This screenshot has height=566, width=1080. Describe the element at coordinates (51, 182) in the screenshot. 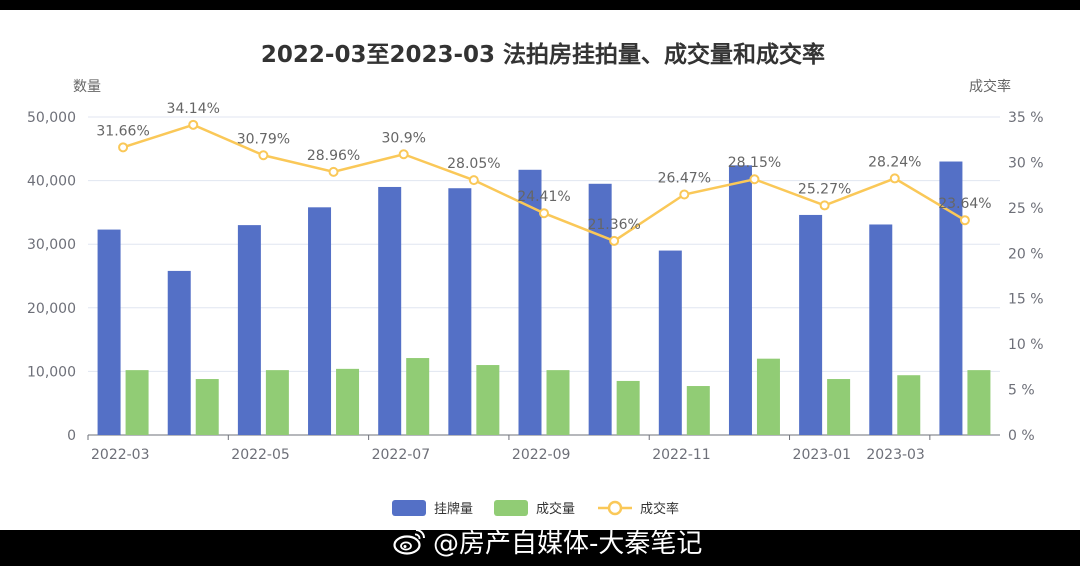

I see `left-tick-label: 40,000` at that location.